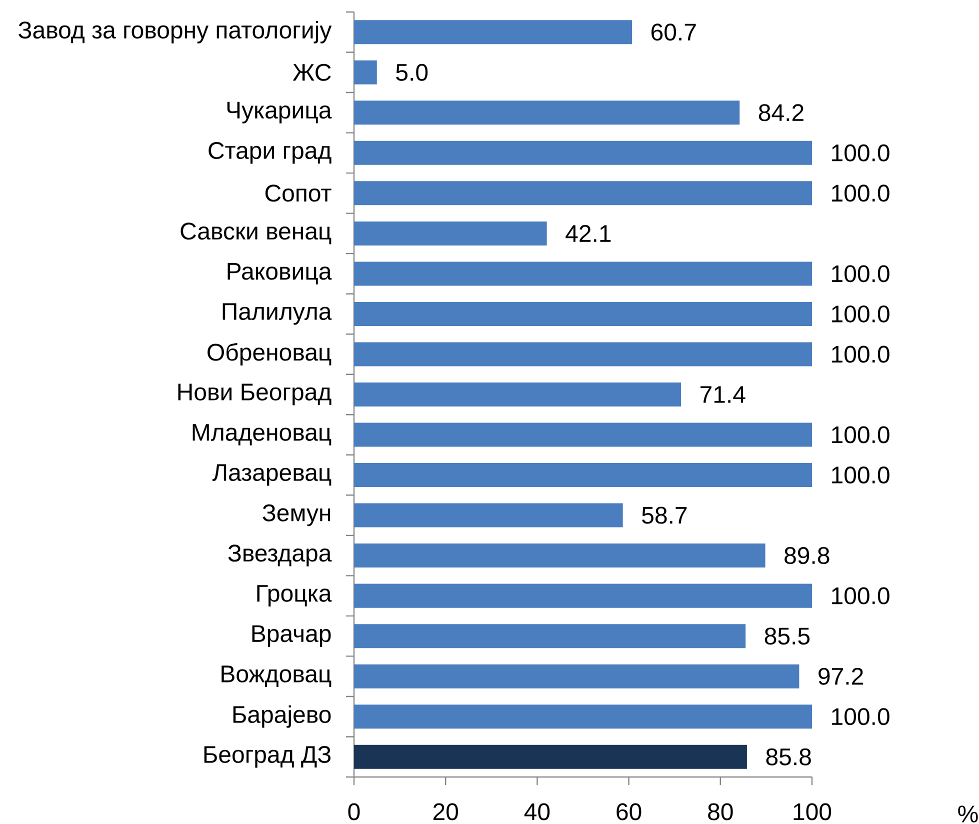 The width and height of the screenshot is (979, 824). Describe the element at coordinates (445, 811) in the screenshot. I see `x-tick-label: 20` at that location.